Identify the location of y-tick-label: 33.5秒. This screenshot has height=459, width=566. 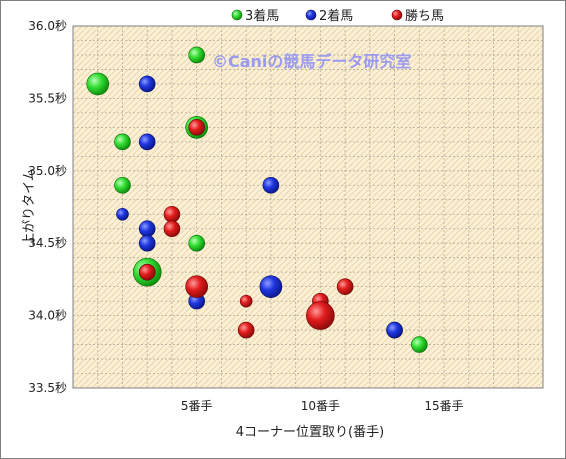
(47, 388).